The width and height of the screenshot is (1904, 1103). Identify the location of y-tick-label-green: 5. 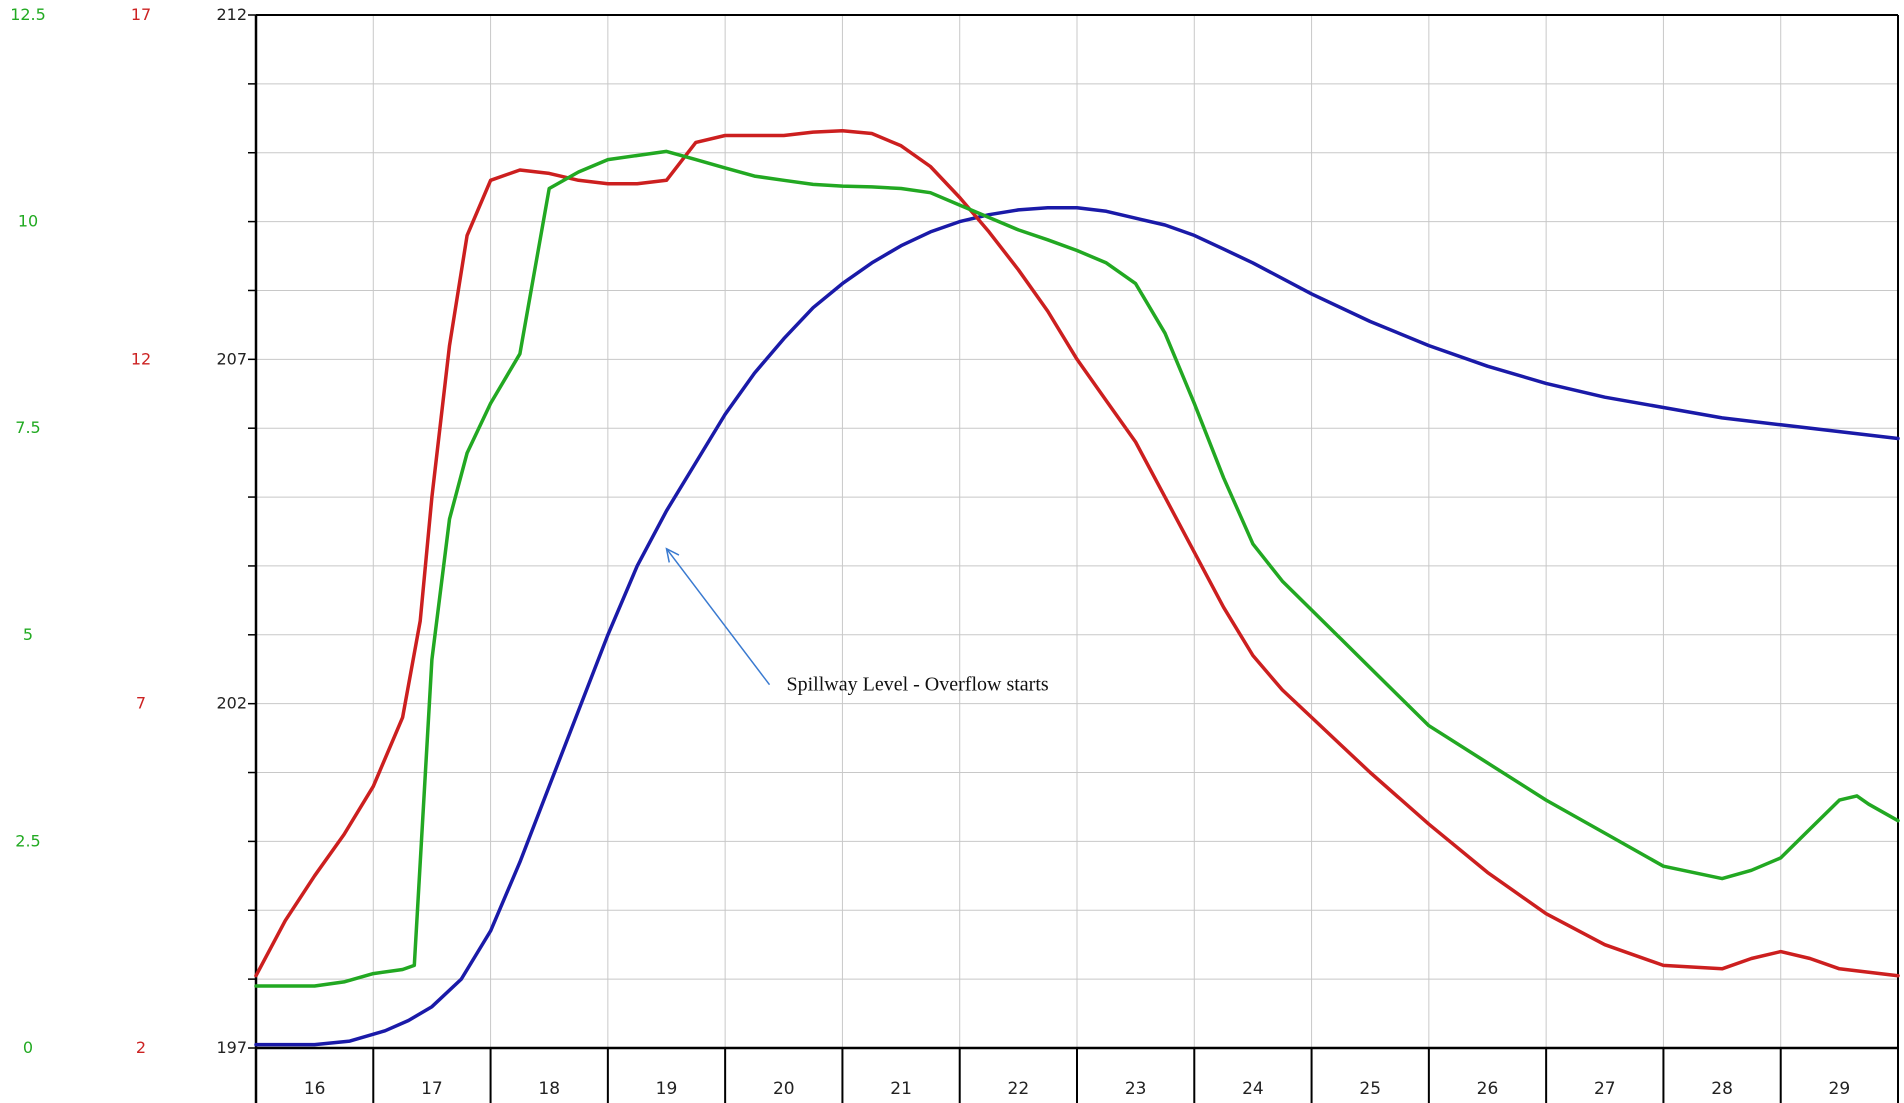
(28, 634).